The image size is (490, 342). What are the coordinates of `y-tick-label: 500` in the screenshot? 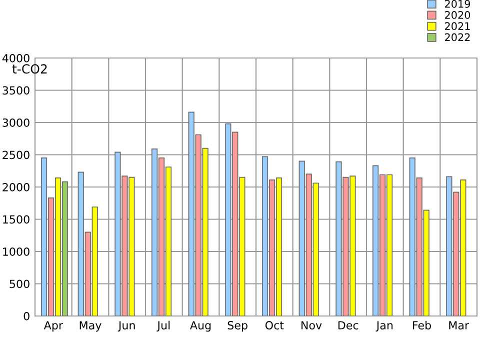 It's located at (20, 284).